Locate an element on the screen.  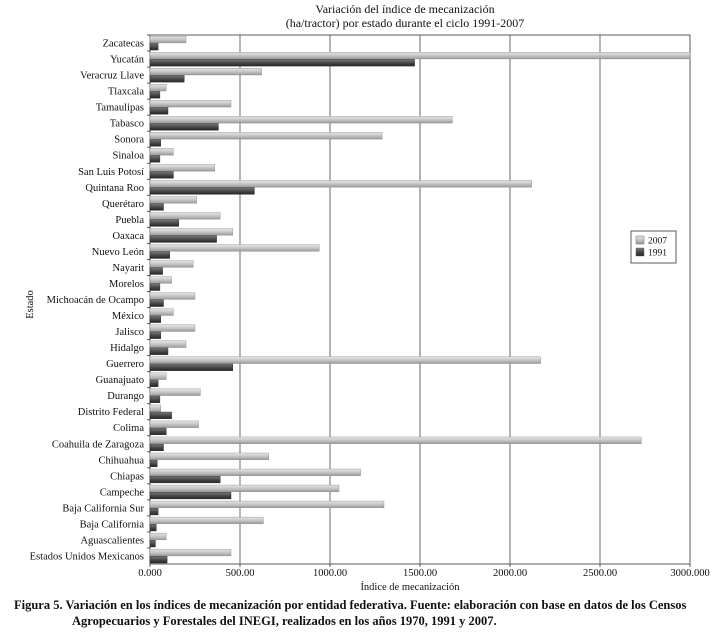
category-label: Aguascalientes is located at coordinates (112, 540).